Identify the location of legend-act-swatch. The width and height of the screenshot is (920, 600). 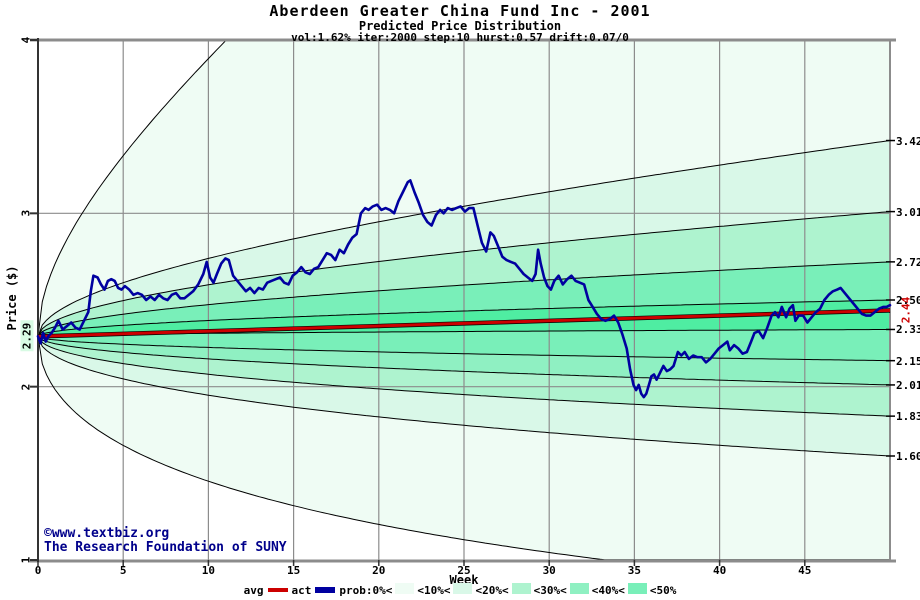
(325, 590).